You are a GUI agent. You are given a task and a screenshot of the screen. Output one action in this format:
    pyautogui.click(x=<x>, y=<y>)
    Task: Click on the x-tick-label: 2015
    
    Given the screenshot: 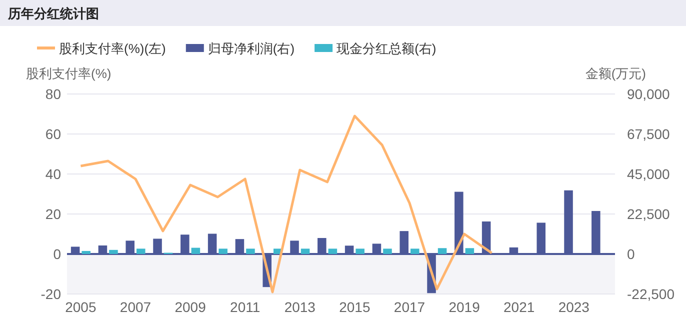 What is the action you would take?
    pyautogui.click(x=354, y=307)
    